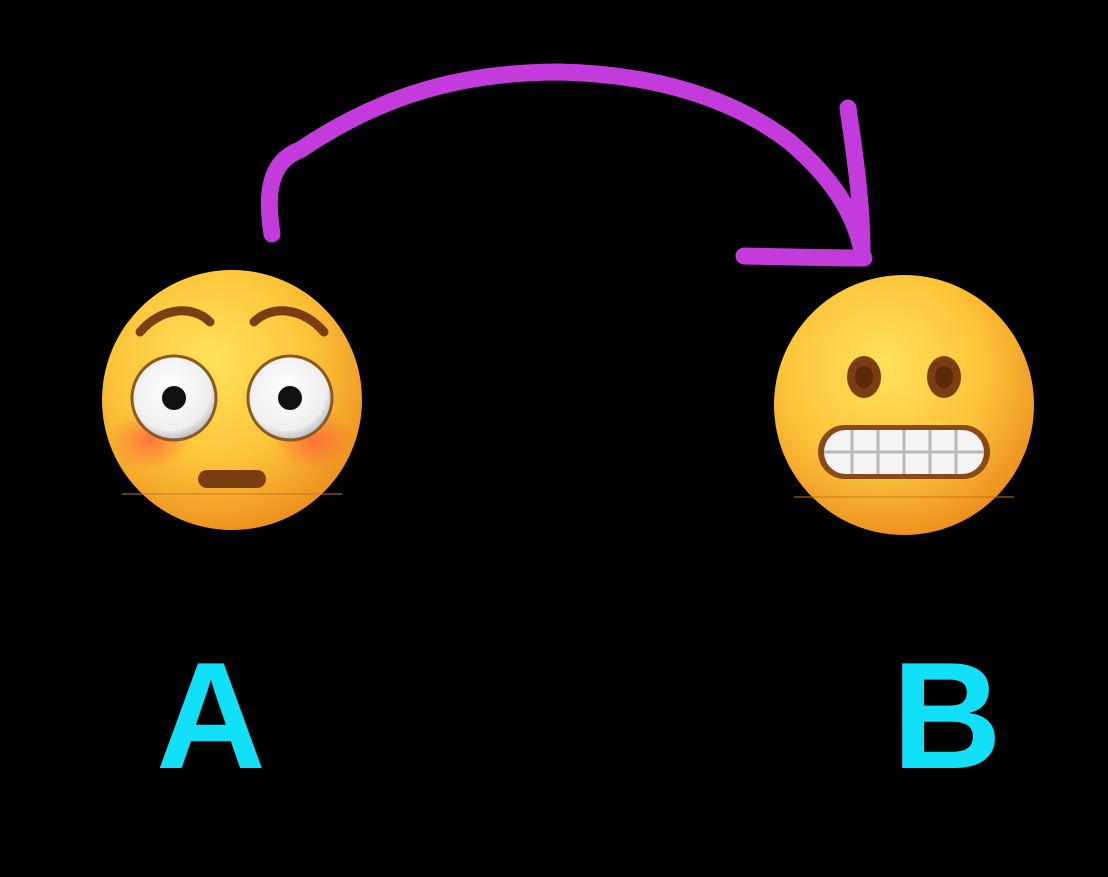 The width and height of the screenshot is (1108, 877). I want to click on flushed-face-icon, so click(232, 400).